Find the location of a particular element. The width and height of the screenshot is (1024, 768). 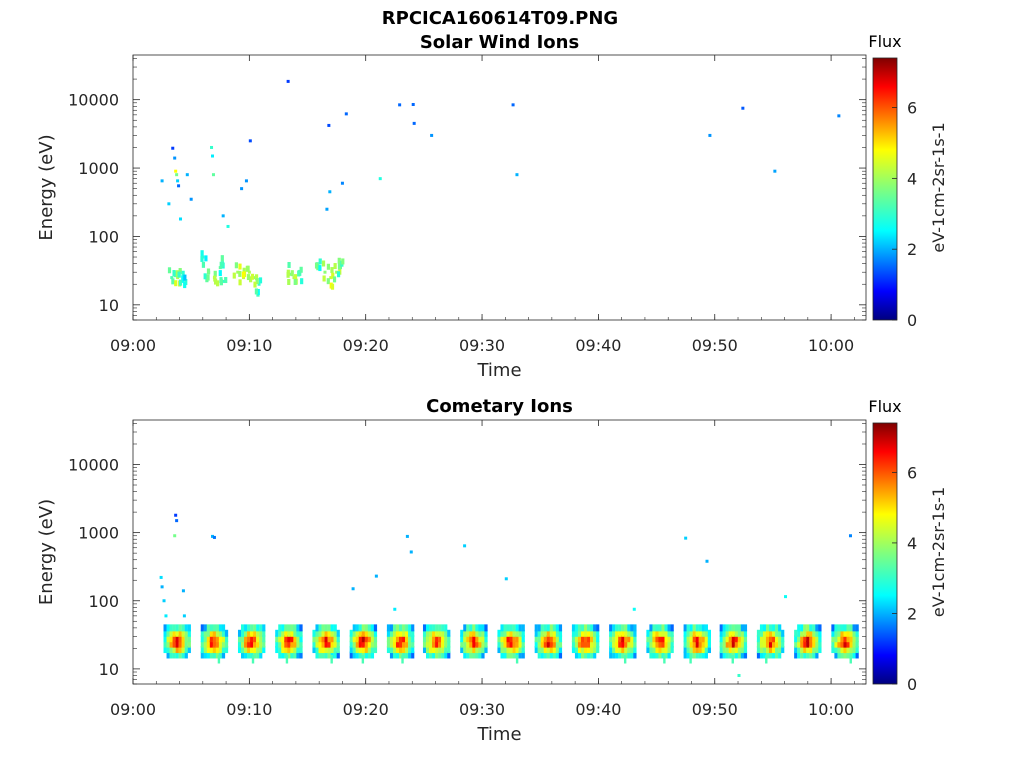

y-axis-label: Energy (eV) is located at coordinates (46, 187).